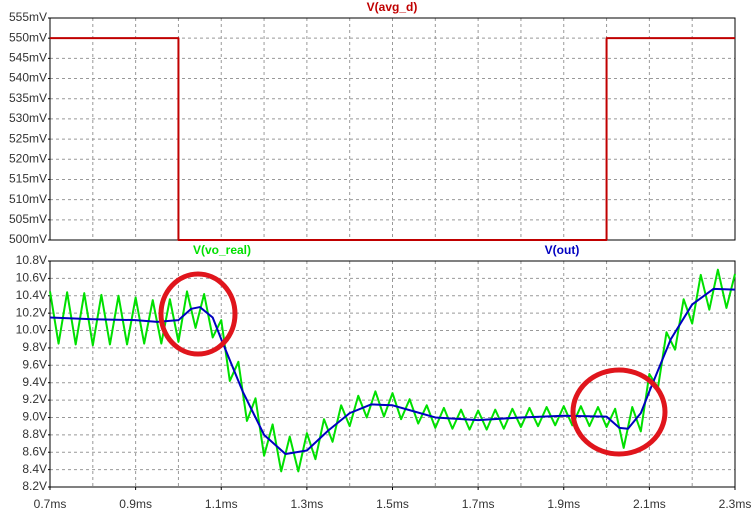  What do you see at coordinates (28, 138) in the screenshot?
I see `y-tick-label: 525mV` at bounding box center [28, 138].